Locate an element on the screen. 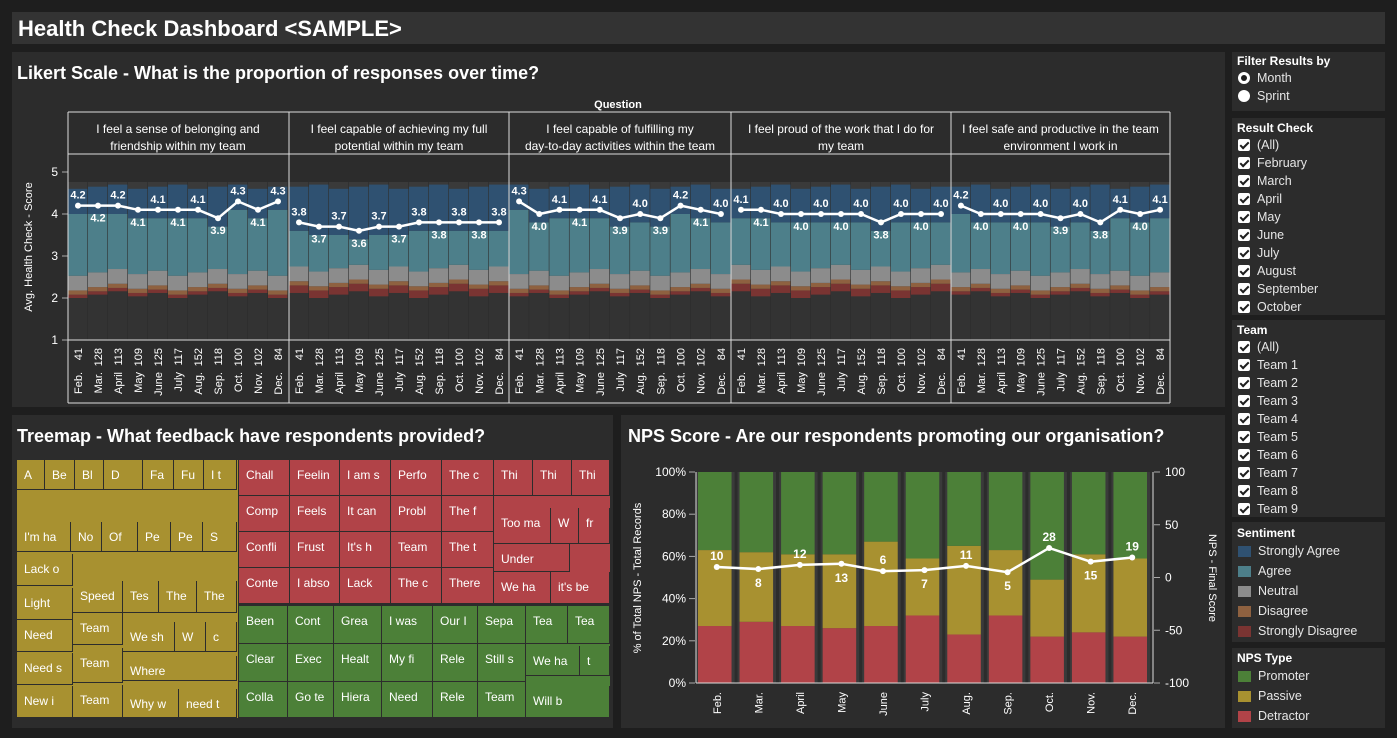  treemap-cell-detractor: Frust is located at coordinates (315, 550).